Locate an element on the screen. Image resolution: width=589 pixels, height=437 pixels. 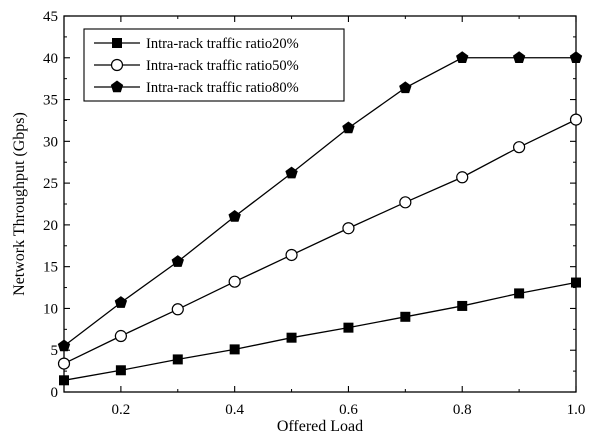
y-tick-label: 15 is located at coordinates (50, 268).